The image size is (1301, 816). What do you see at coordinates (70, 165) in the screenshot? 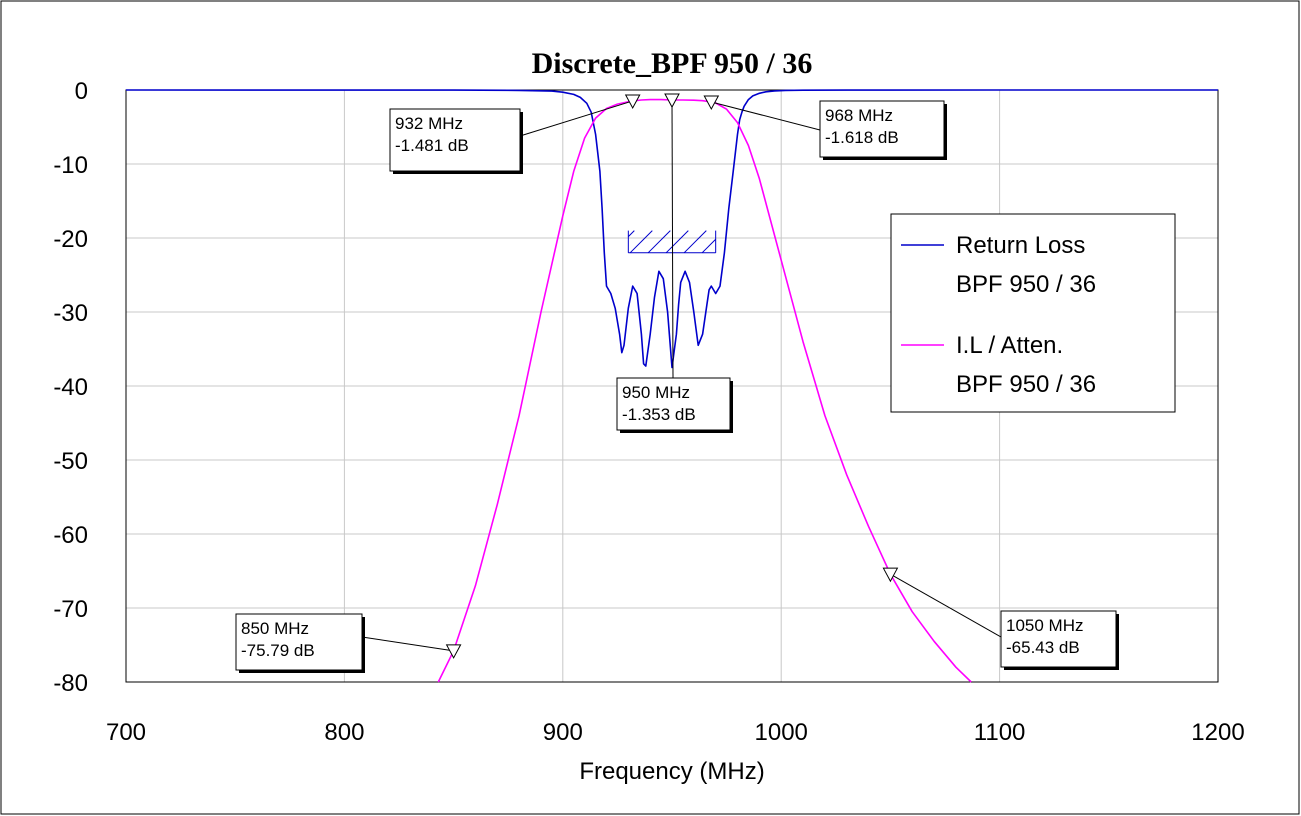
I see `y-tick-label: -10` at bounding box center [70, 165].